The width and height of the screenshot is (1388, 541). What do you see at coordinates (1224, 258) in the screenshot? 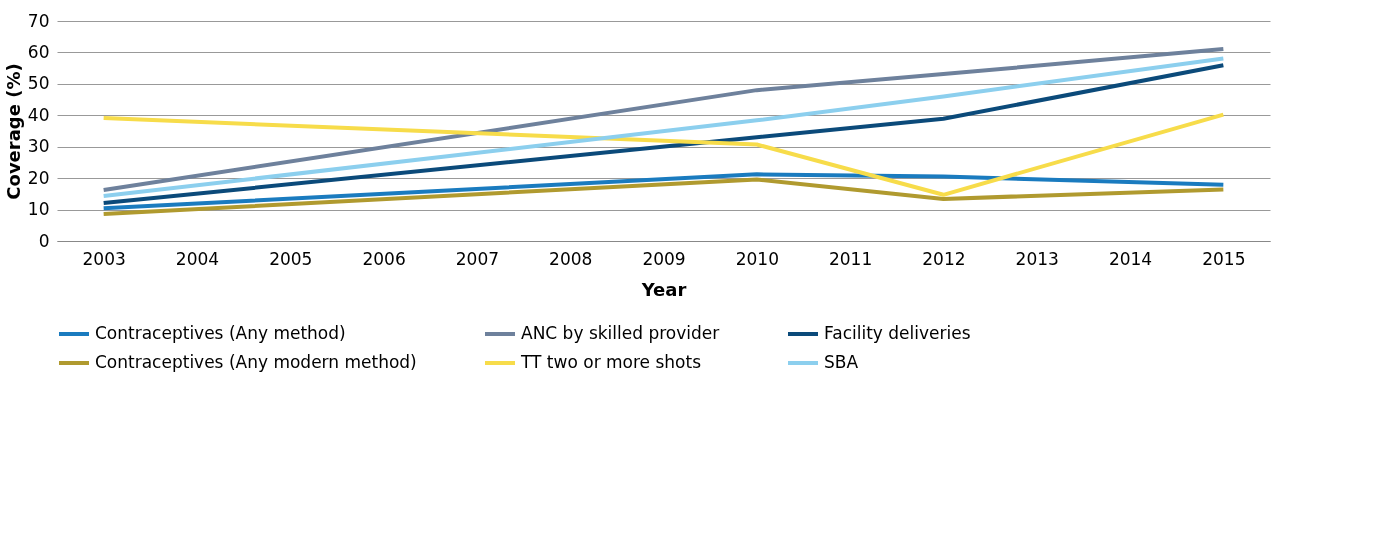
I see `x-tick-label: 2015` at bounding box center [1224, 258].